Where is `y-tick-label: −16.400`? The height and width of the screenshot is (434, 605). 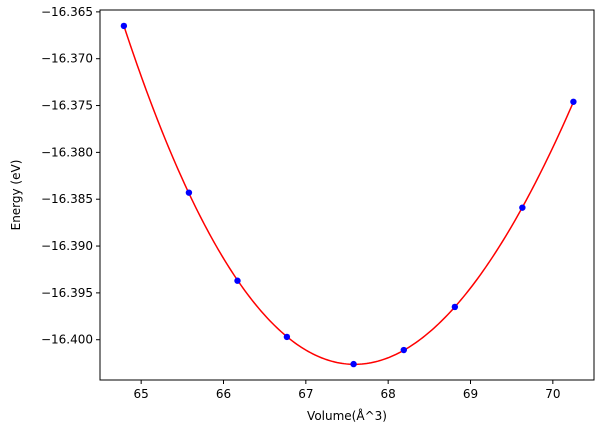 y-tick-label: −16.400 is located at coordinates (67, 340).